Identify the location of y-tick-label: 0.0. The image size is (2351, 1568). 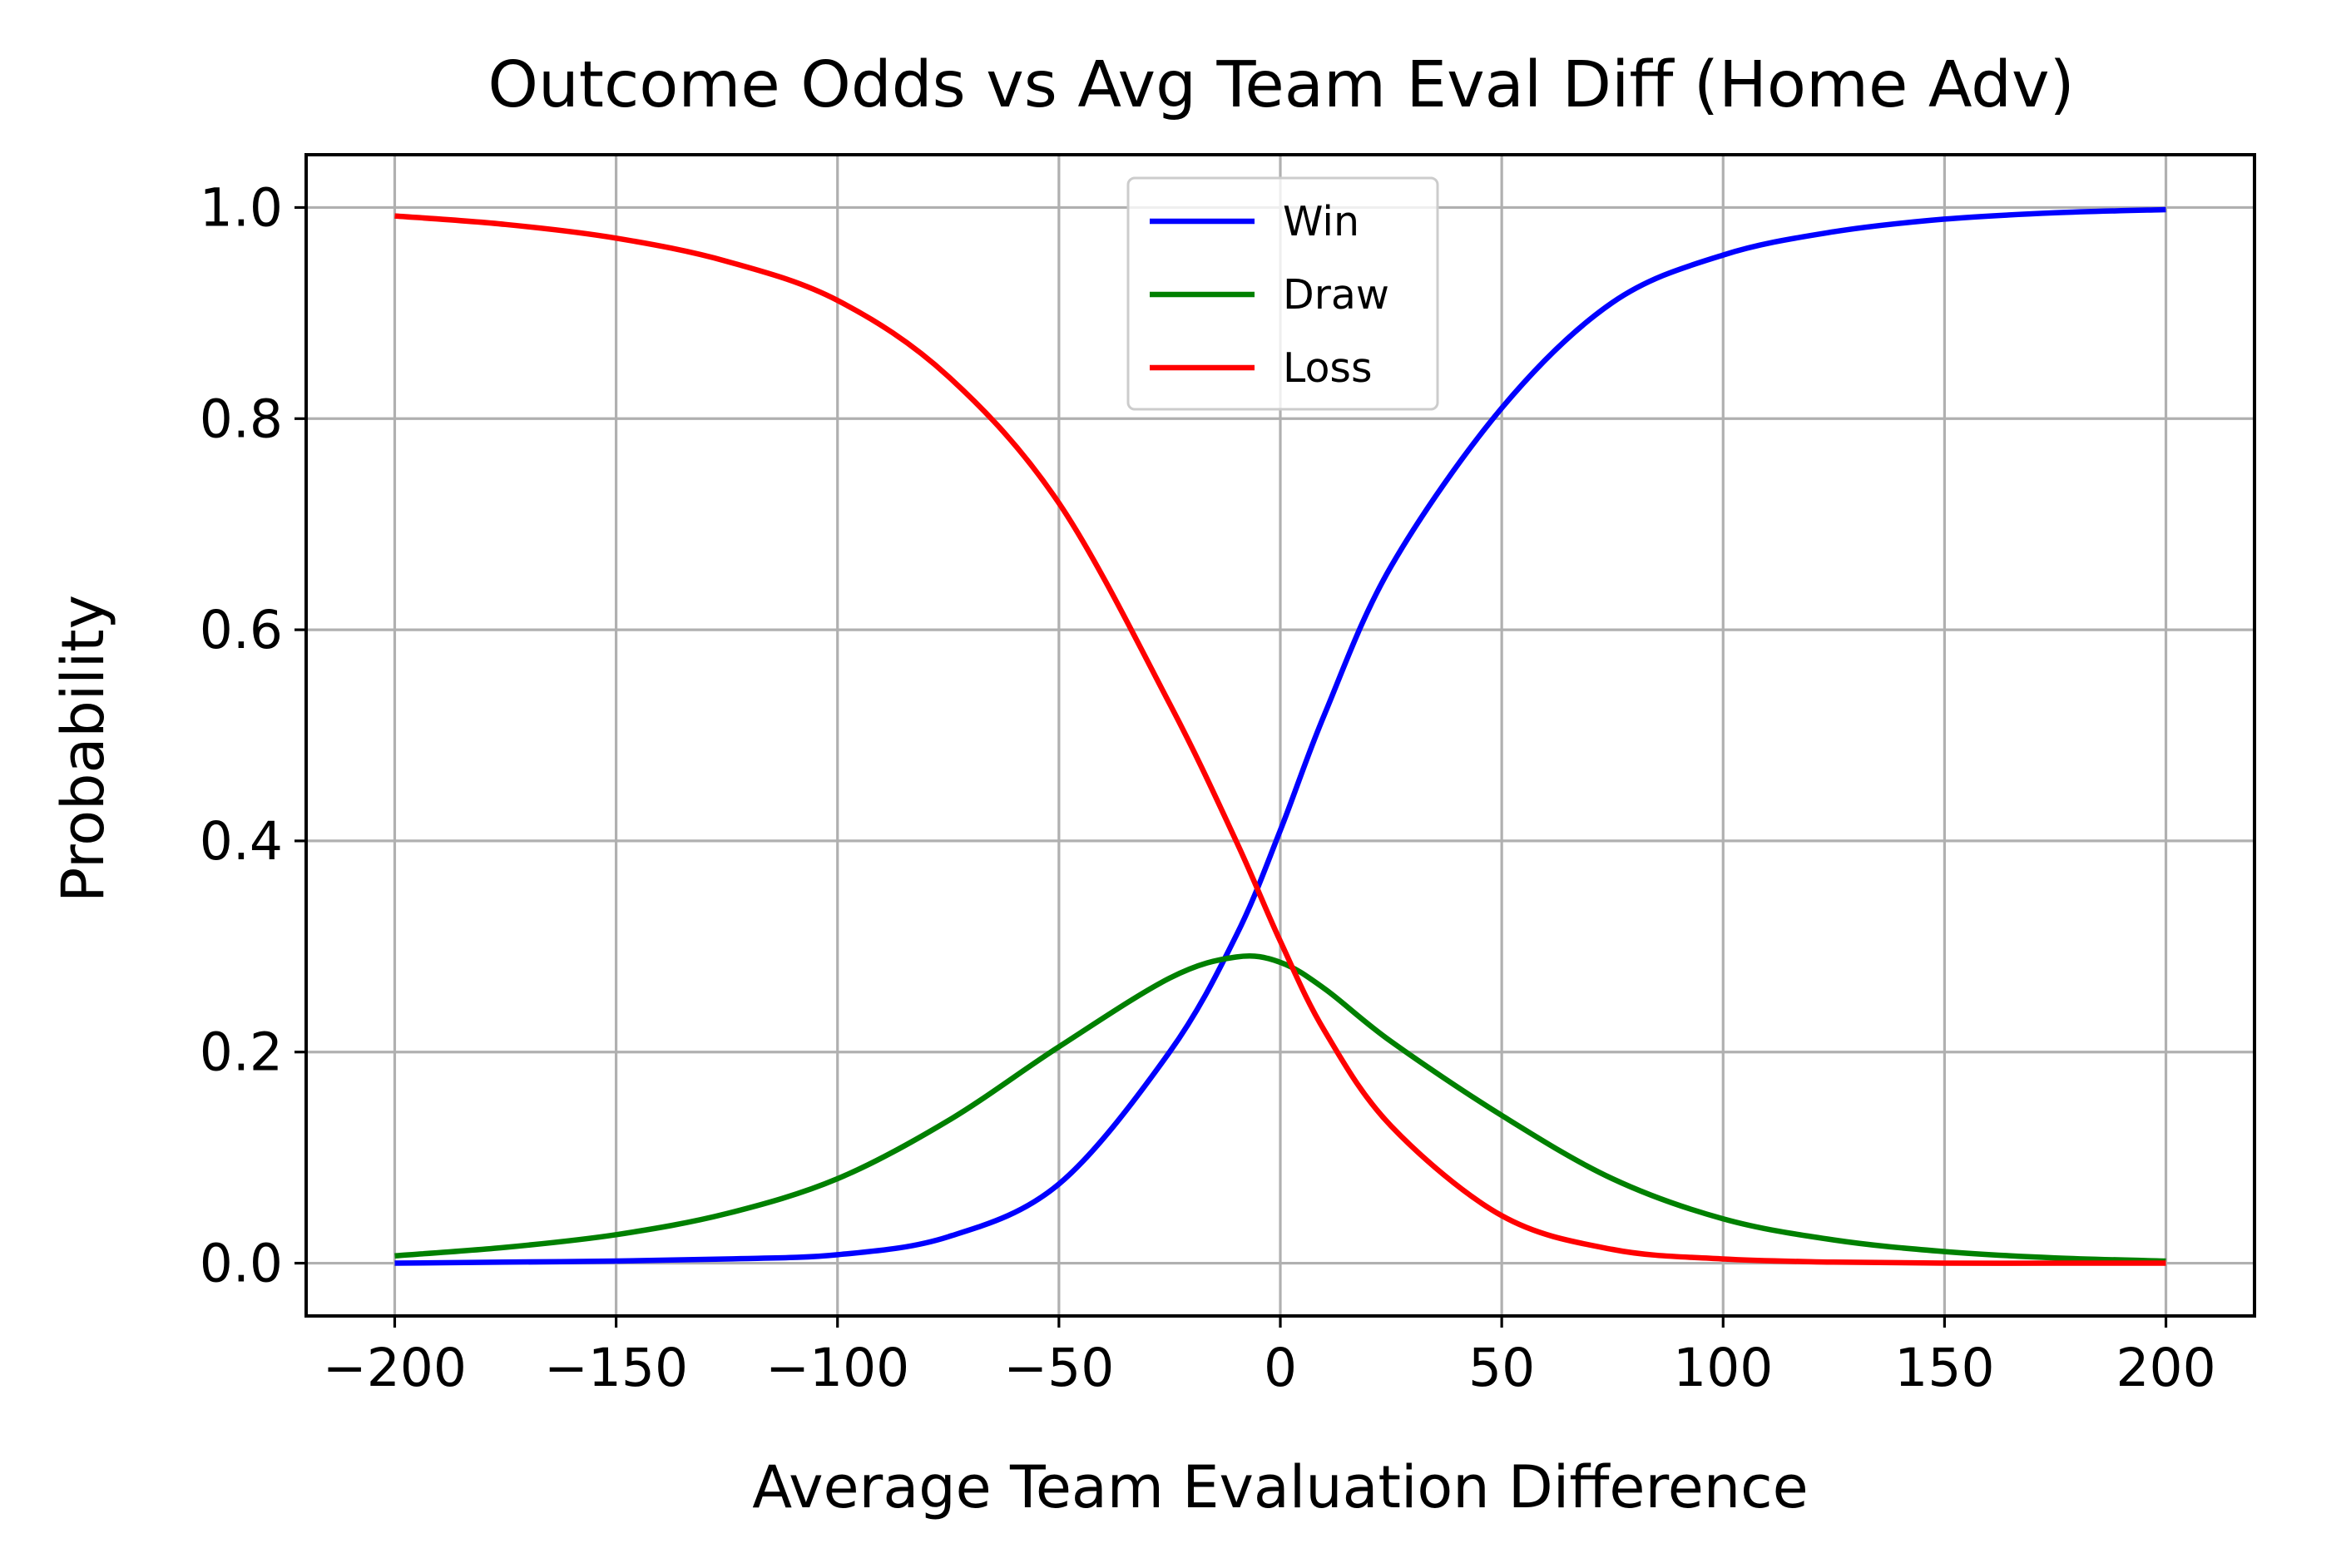
(241, 1264).